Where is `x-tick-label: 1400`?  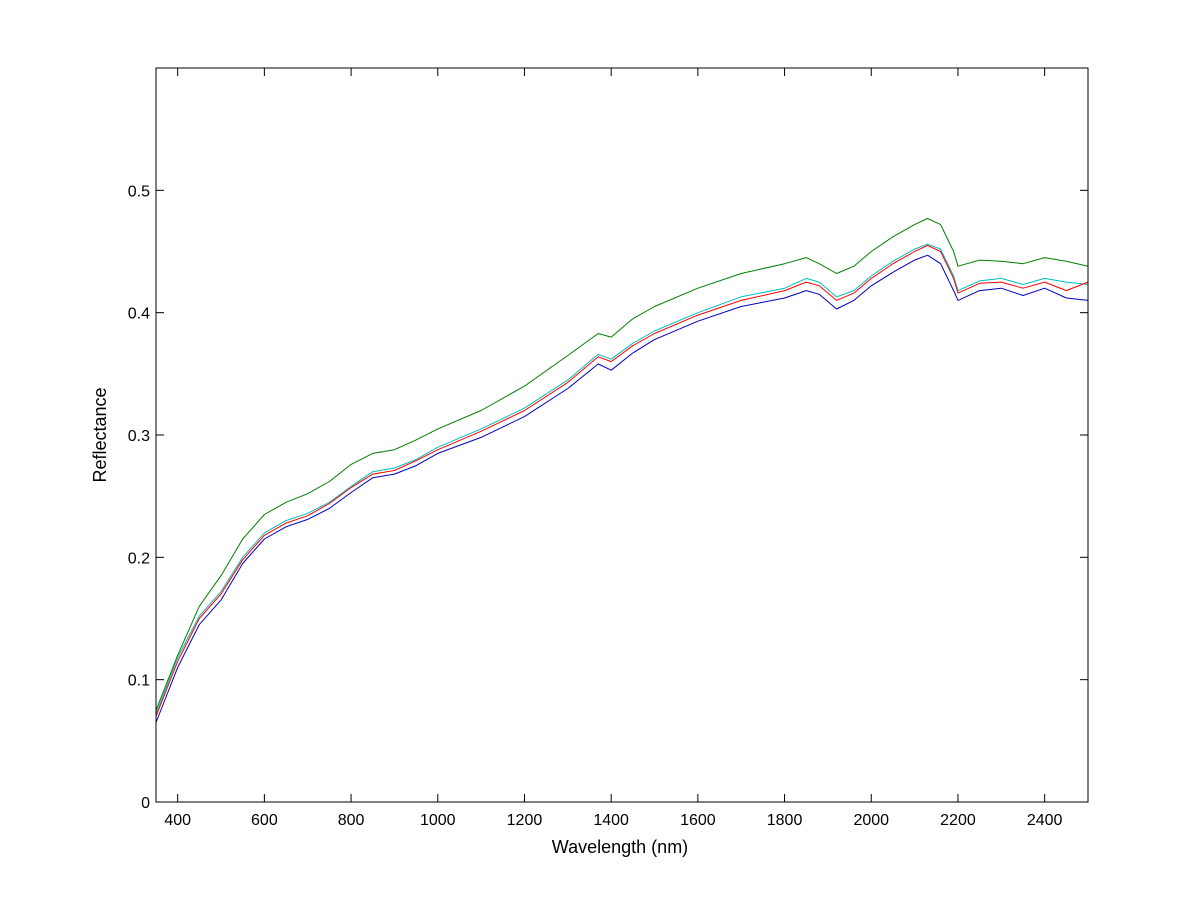 x-tick-label: 1400 is located at coordinates (611, 820).